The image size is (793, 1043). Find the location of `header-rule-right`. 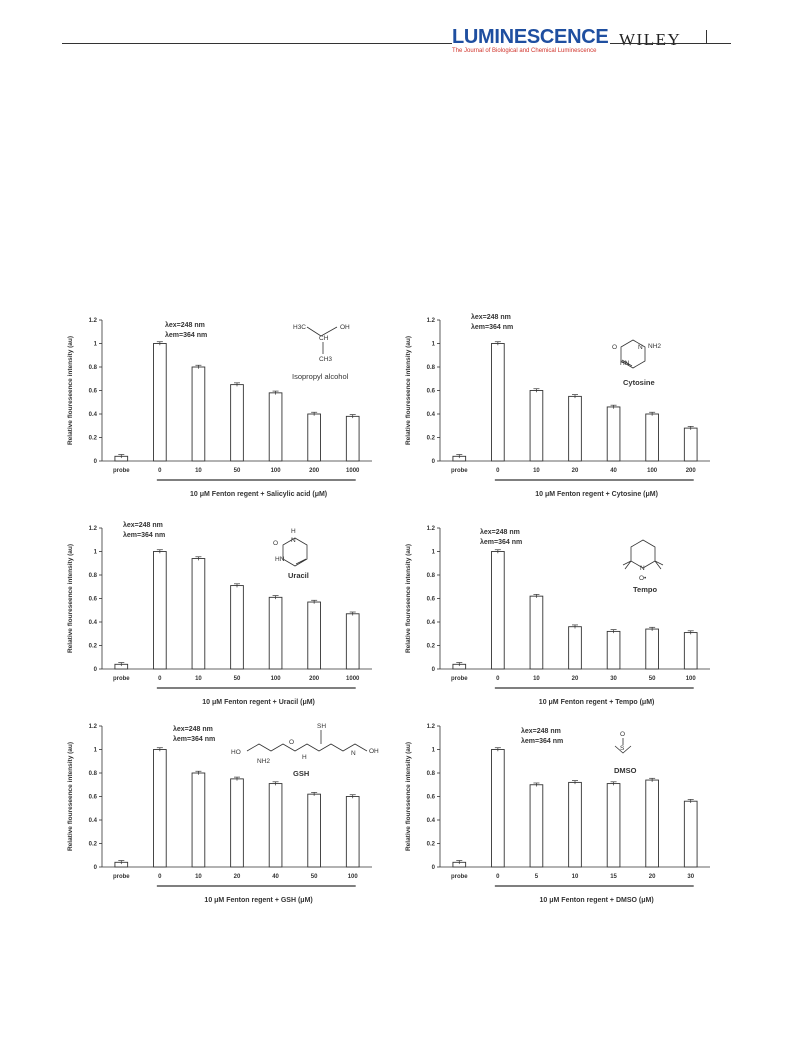

header-rule-right is located at coordinates (670, 43).